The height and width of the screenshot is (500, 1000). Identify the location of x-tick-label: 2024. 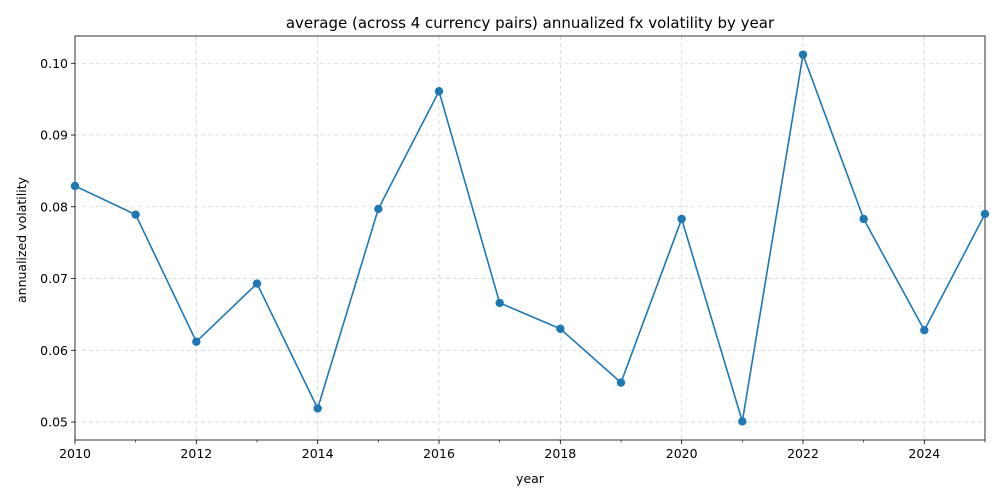
(924, 453).